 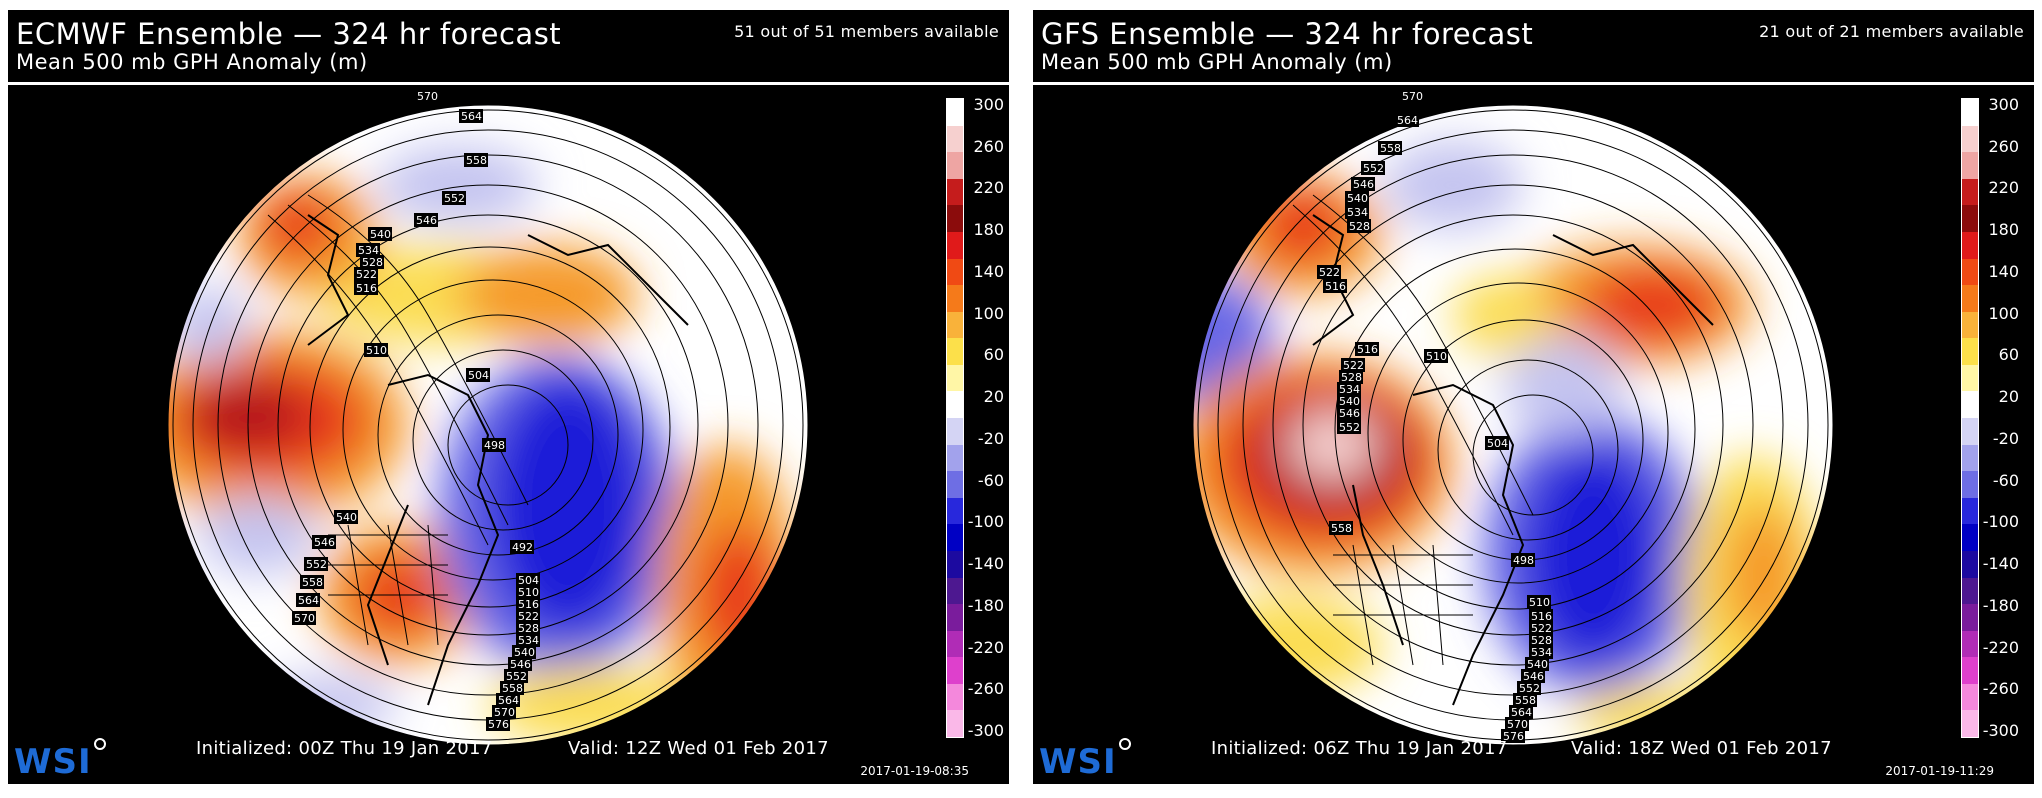 What do you see at coordinates (1359, 748) in the screenshot?
I see `initialized-time: Initialized: 06Z Thu 19 Jan 2017` at bounding box center [1359, 748].